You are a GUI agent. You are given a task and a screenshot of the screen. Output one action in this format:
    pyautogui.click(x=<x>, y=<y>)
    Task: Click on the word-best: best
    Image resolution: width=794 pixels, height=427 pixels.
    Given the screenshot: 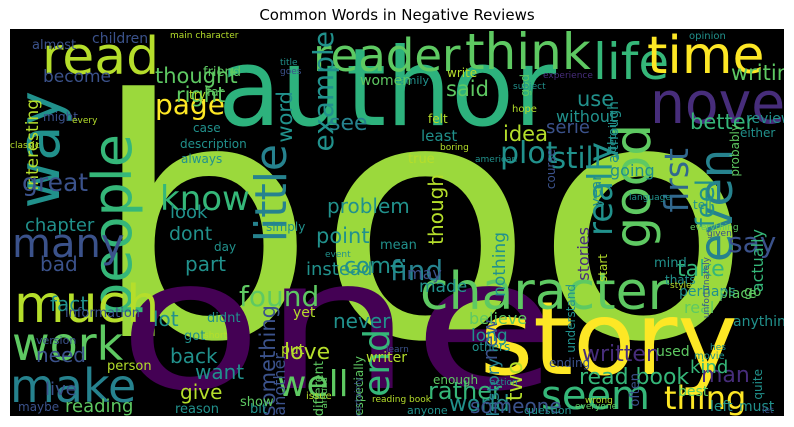 What is the action you would take?
    pyautogui.click(x=693, y=392)
    